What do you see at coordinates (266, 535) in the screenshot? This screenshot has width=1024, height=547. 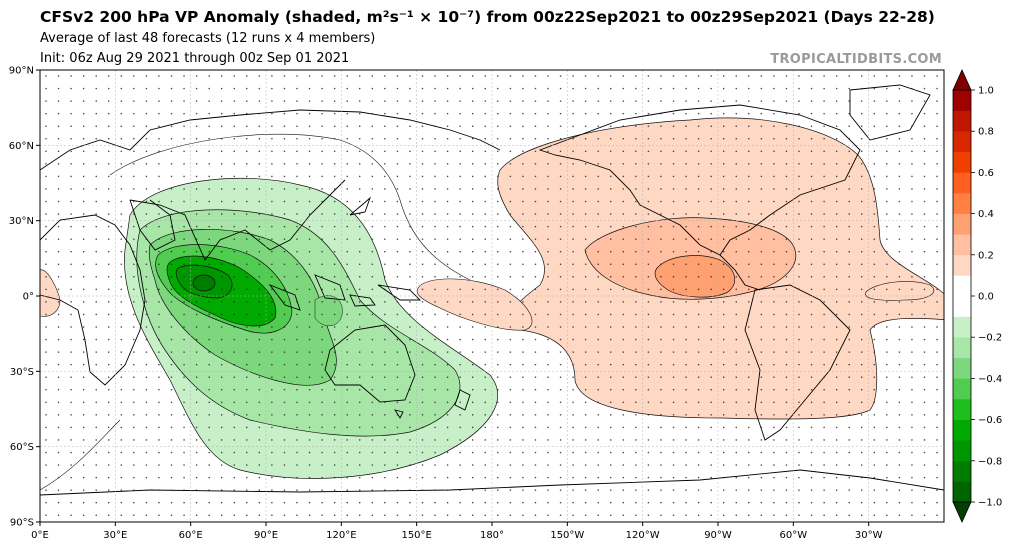 I see `lon-tick-label: 90°E` at bounding box center [266, 535].